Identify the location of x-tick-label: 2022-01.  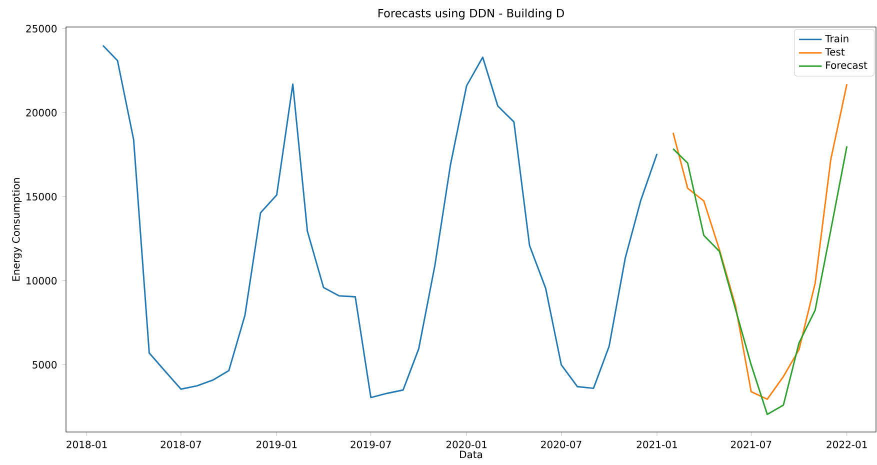
(846, 444).